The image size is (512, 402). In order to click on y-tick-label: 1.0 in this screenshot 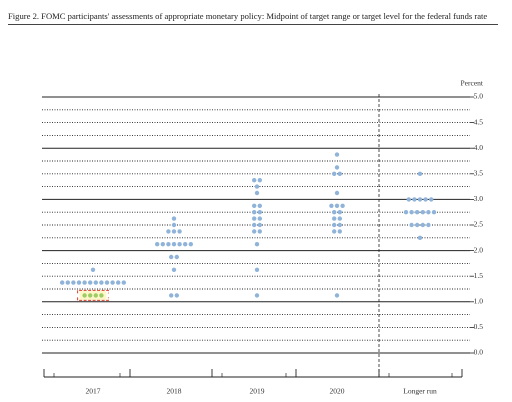, I will do `click(479, 301)`.